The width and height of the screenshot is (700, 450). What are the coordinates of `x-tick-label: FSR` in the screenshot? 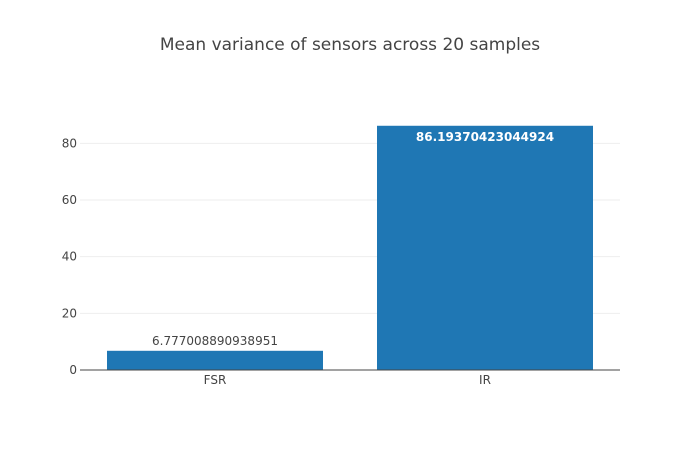 It's located at (215, 380).